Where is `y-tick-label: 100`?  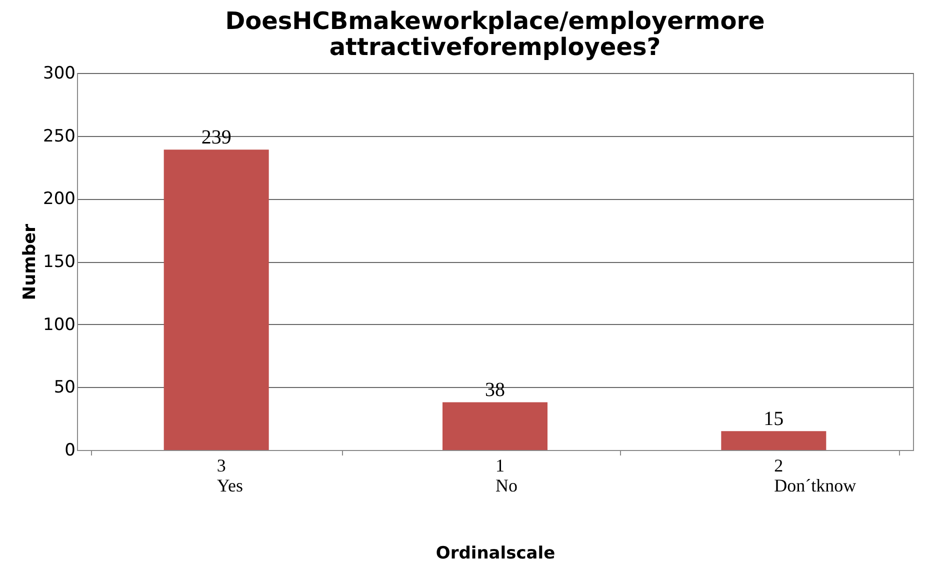
y-tick-label: 100 is located at coordinates (59, 324).